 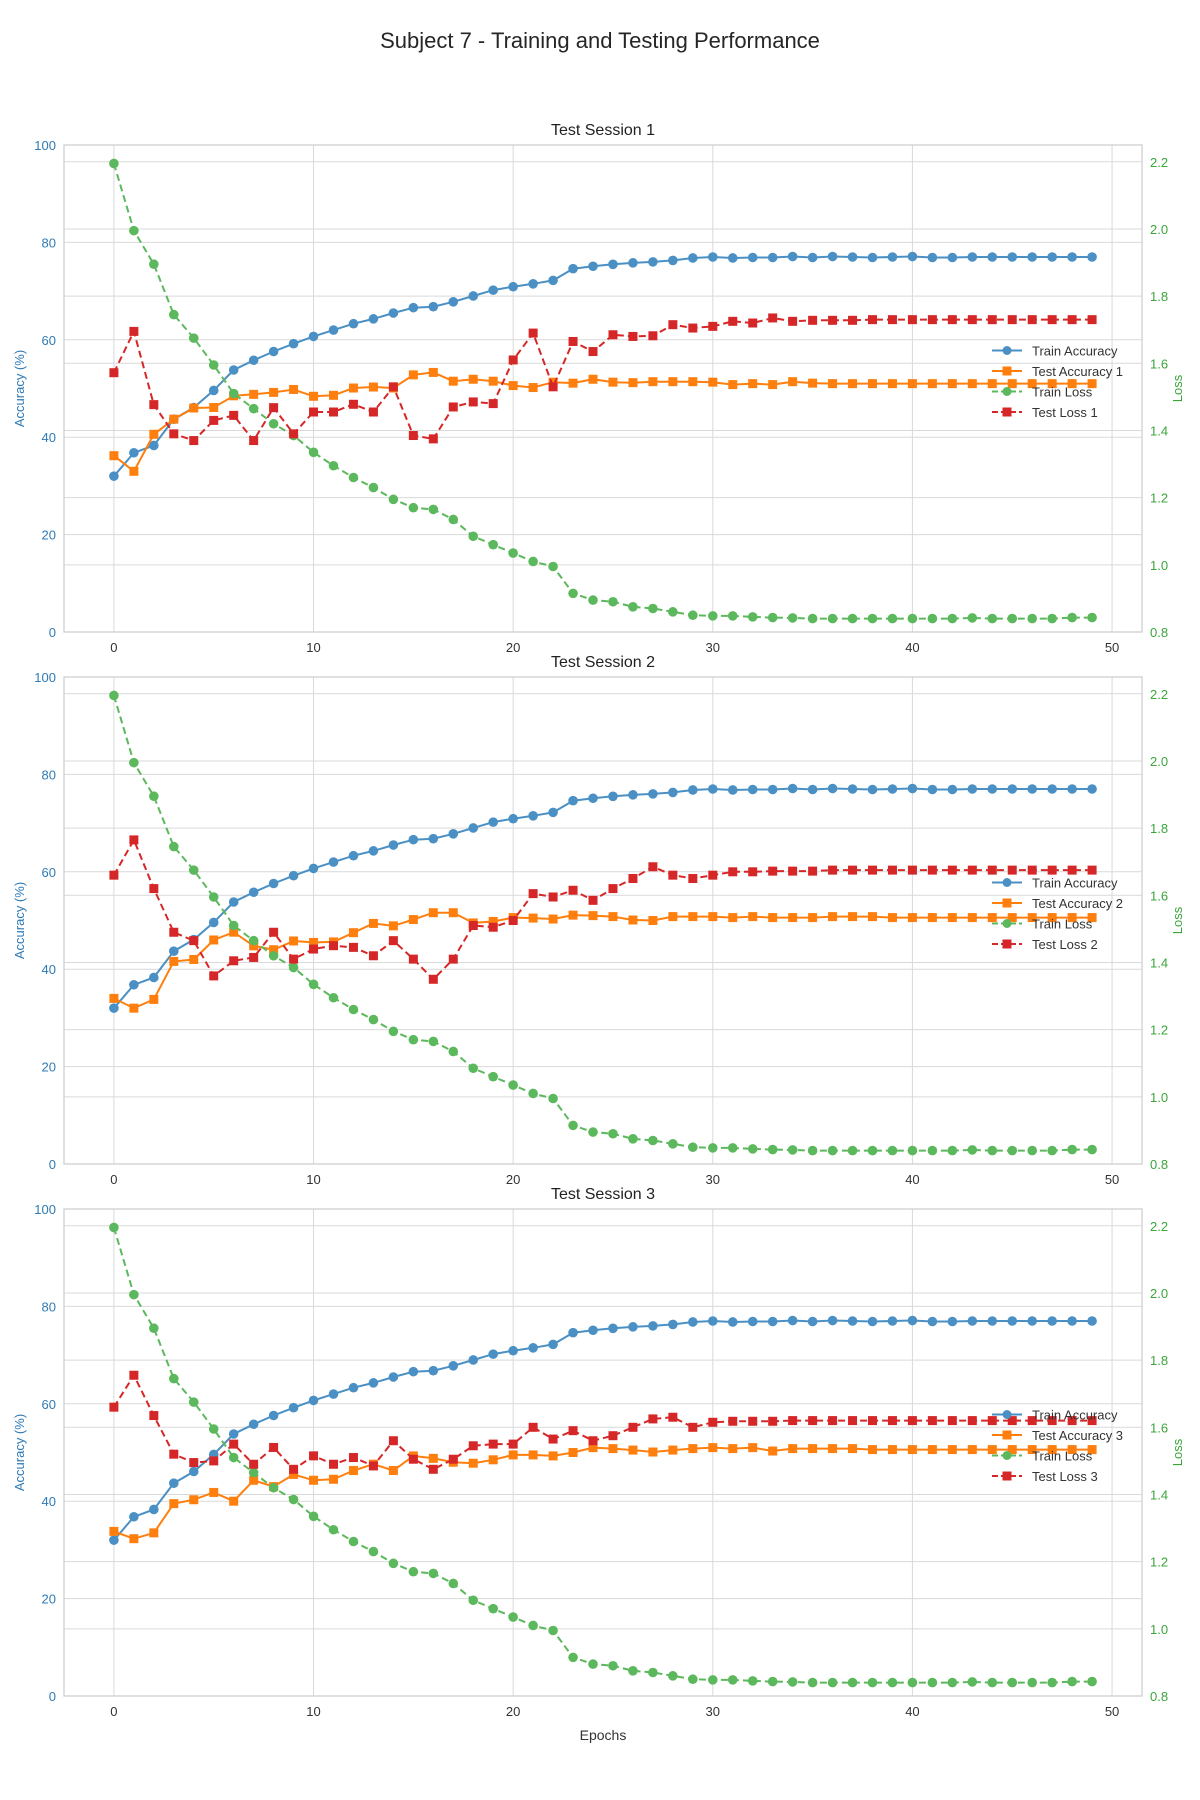 I want to click on y-tick-label: 60, so click(x=49, y=340).